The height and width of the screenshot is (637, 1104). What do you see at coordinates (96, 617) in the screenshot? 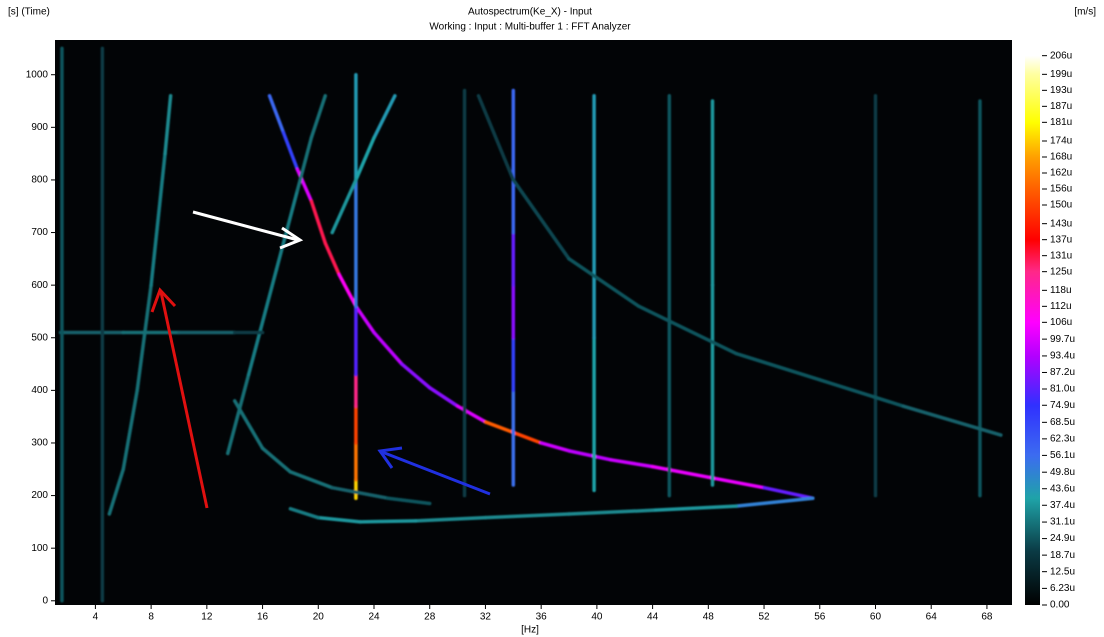
I see `x-tick-label: 4` at bounding box center [96, 617].